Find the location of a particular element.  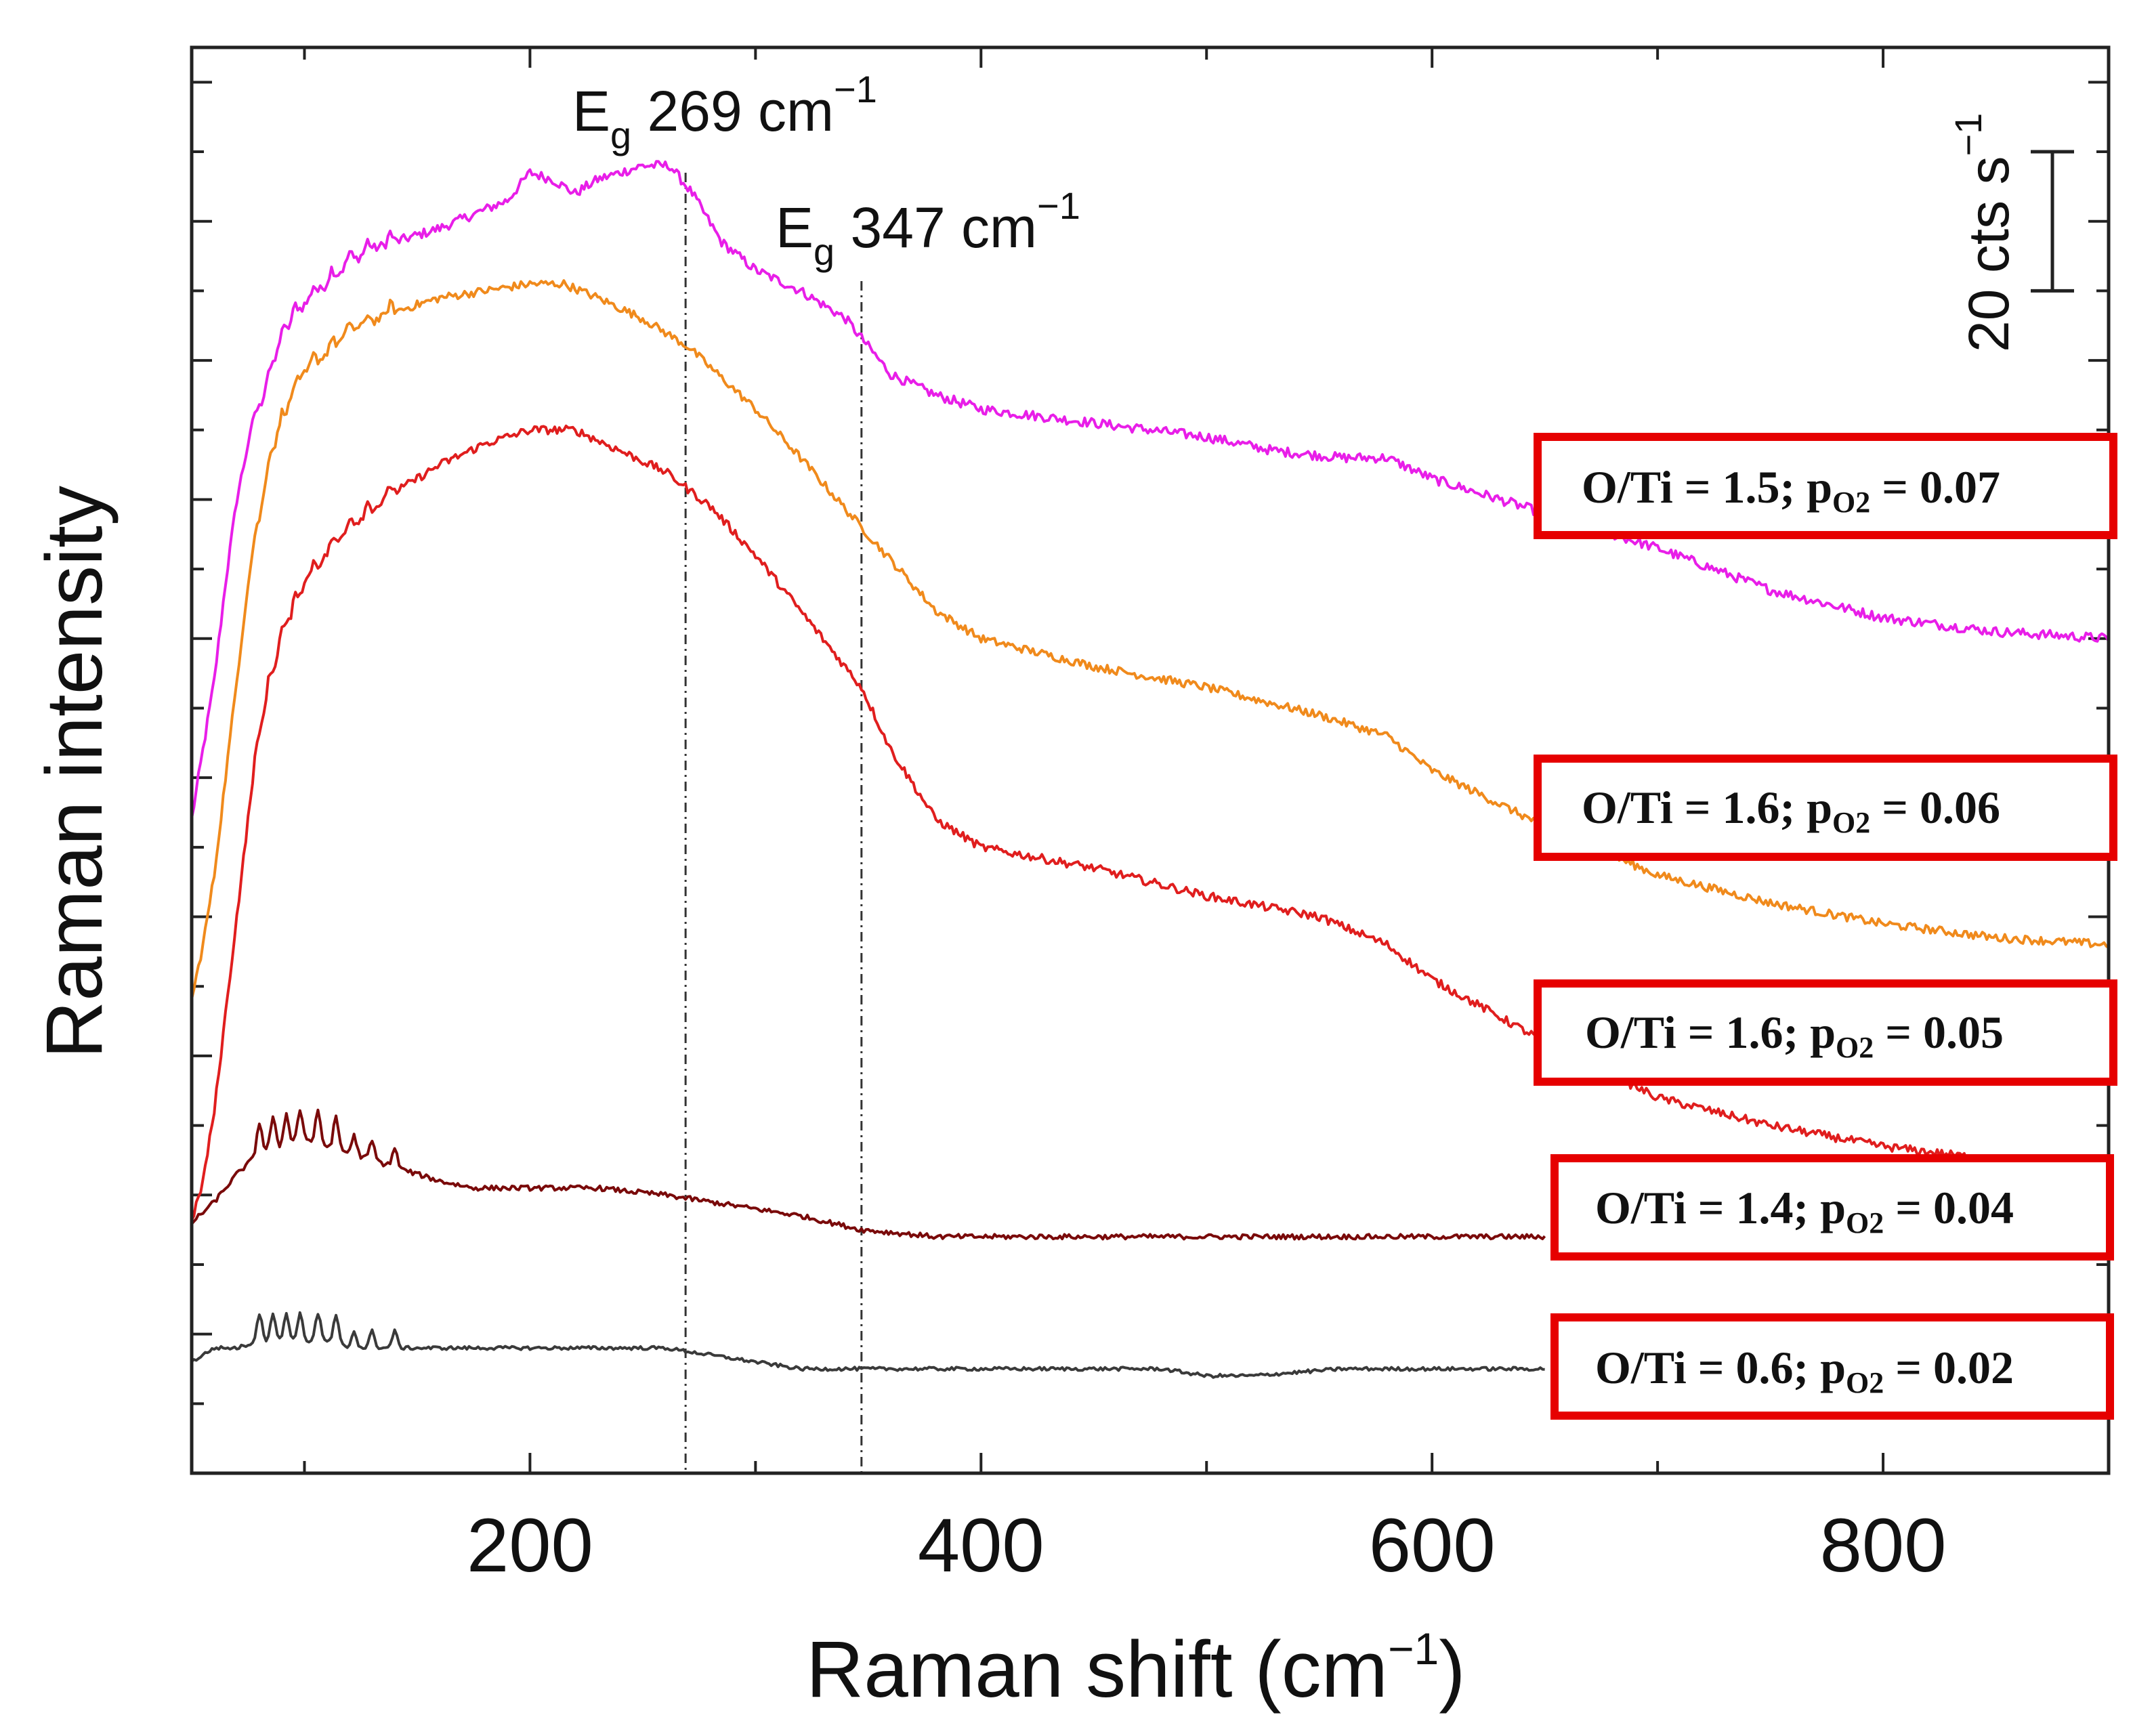

eg-269-sub: g is located at coordinates (620, 135).